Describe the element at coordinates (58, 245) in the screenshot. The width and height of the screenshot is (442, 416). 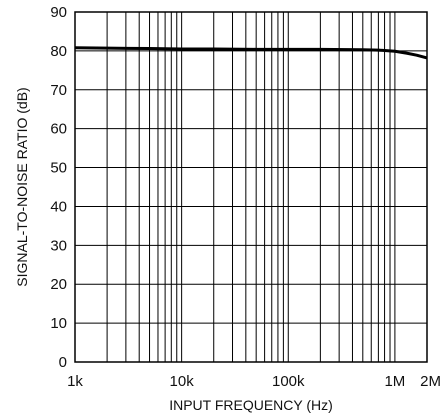
I see `y-tick-label: 30` at that location.